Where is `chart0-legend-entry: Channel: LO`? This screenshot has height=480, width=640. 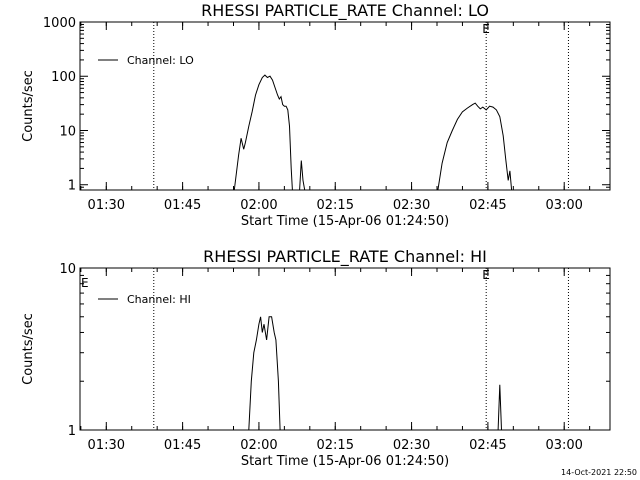 chart0-legend-entry: Channel: LO is located at coordinates (160, 60).